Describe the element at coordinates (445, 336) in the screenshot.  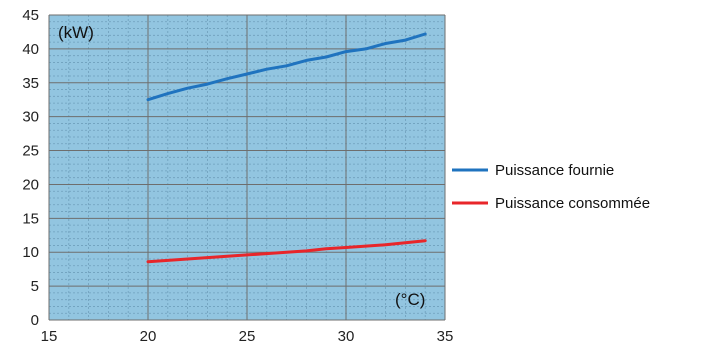
I see `x-tick-label: 35` at that location.